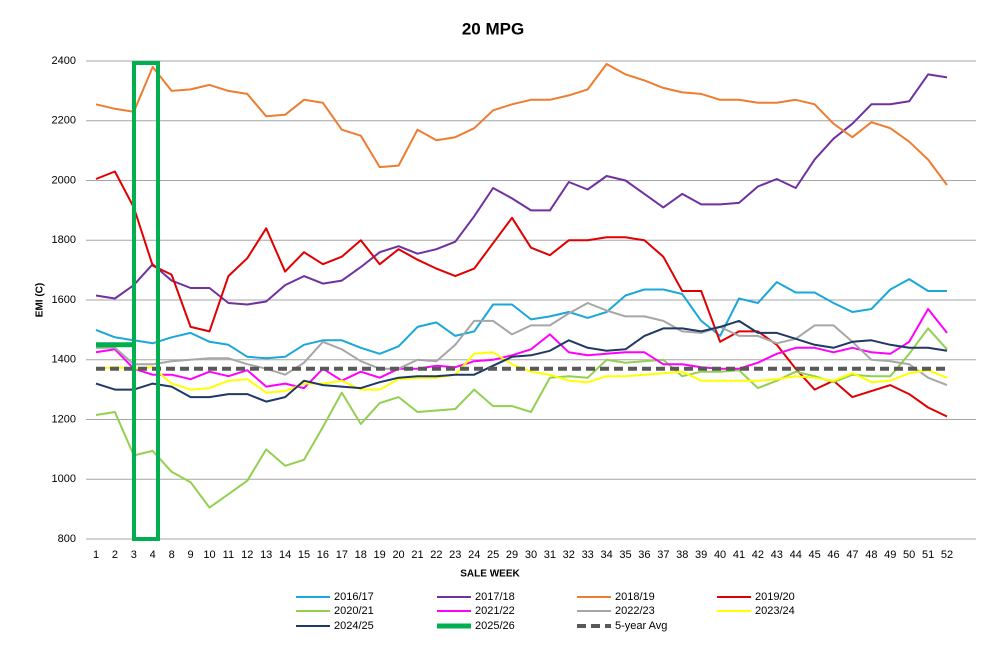  Describe the element at coordinates (550, 555) in the screenshot. I see `x-tick-label: 31` at that location.